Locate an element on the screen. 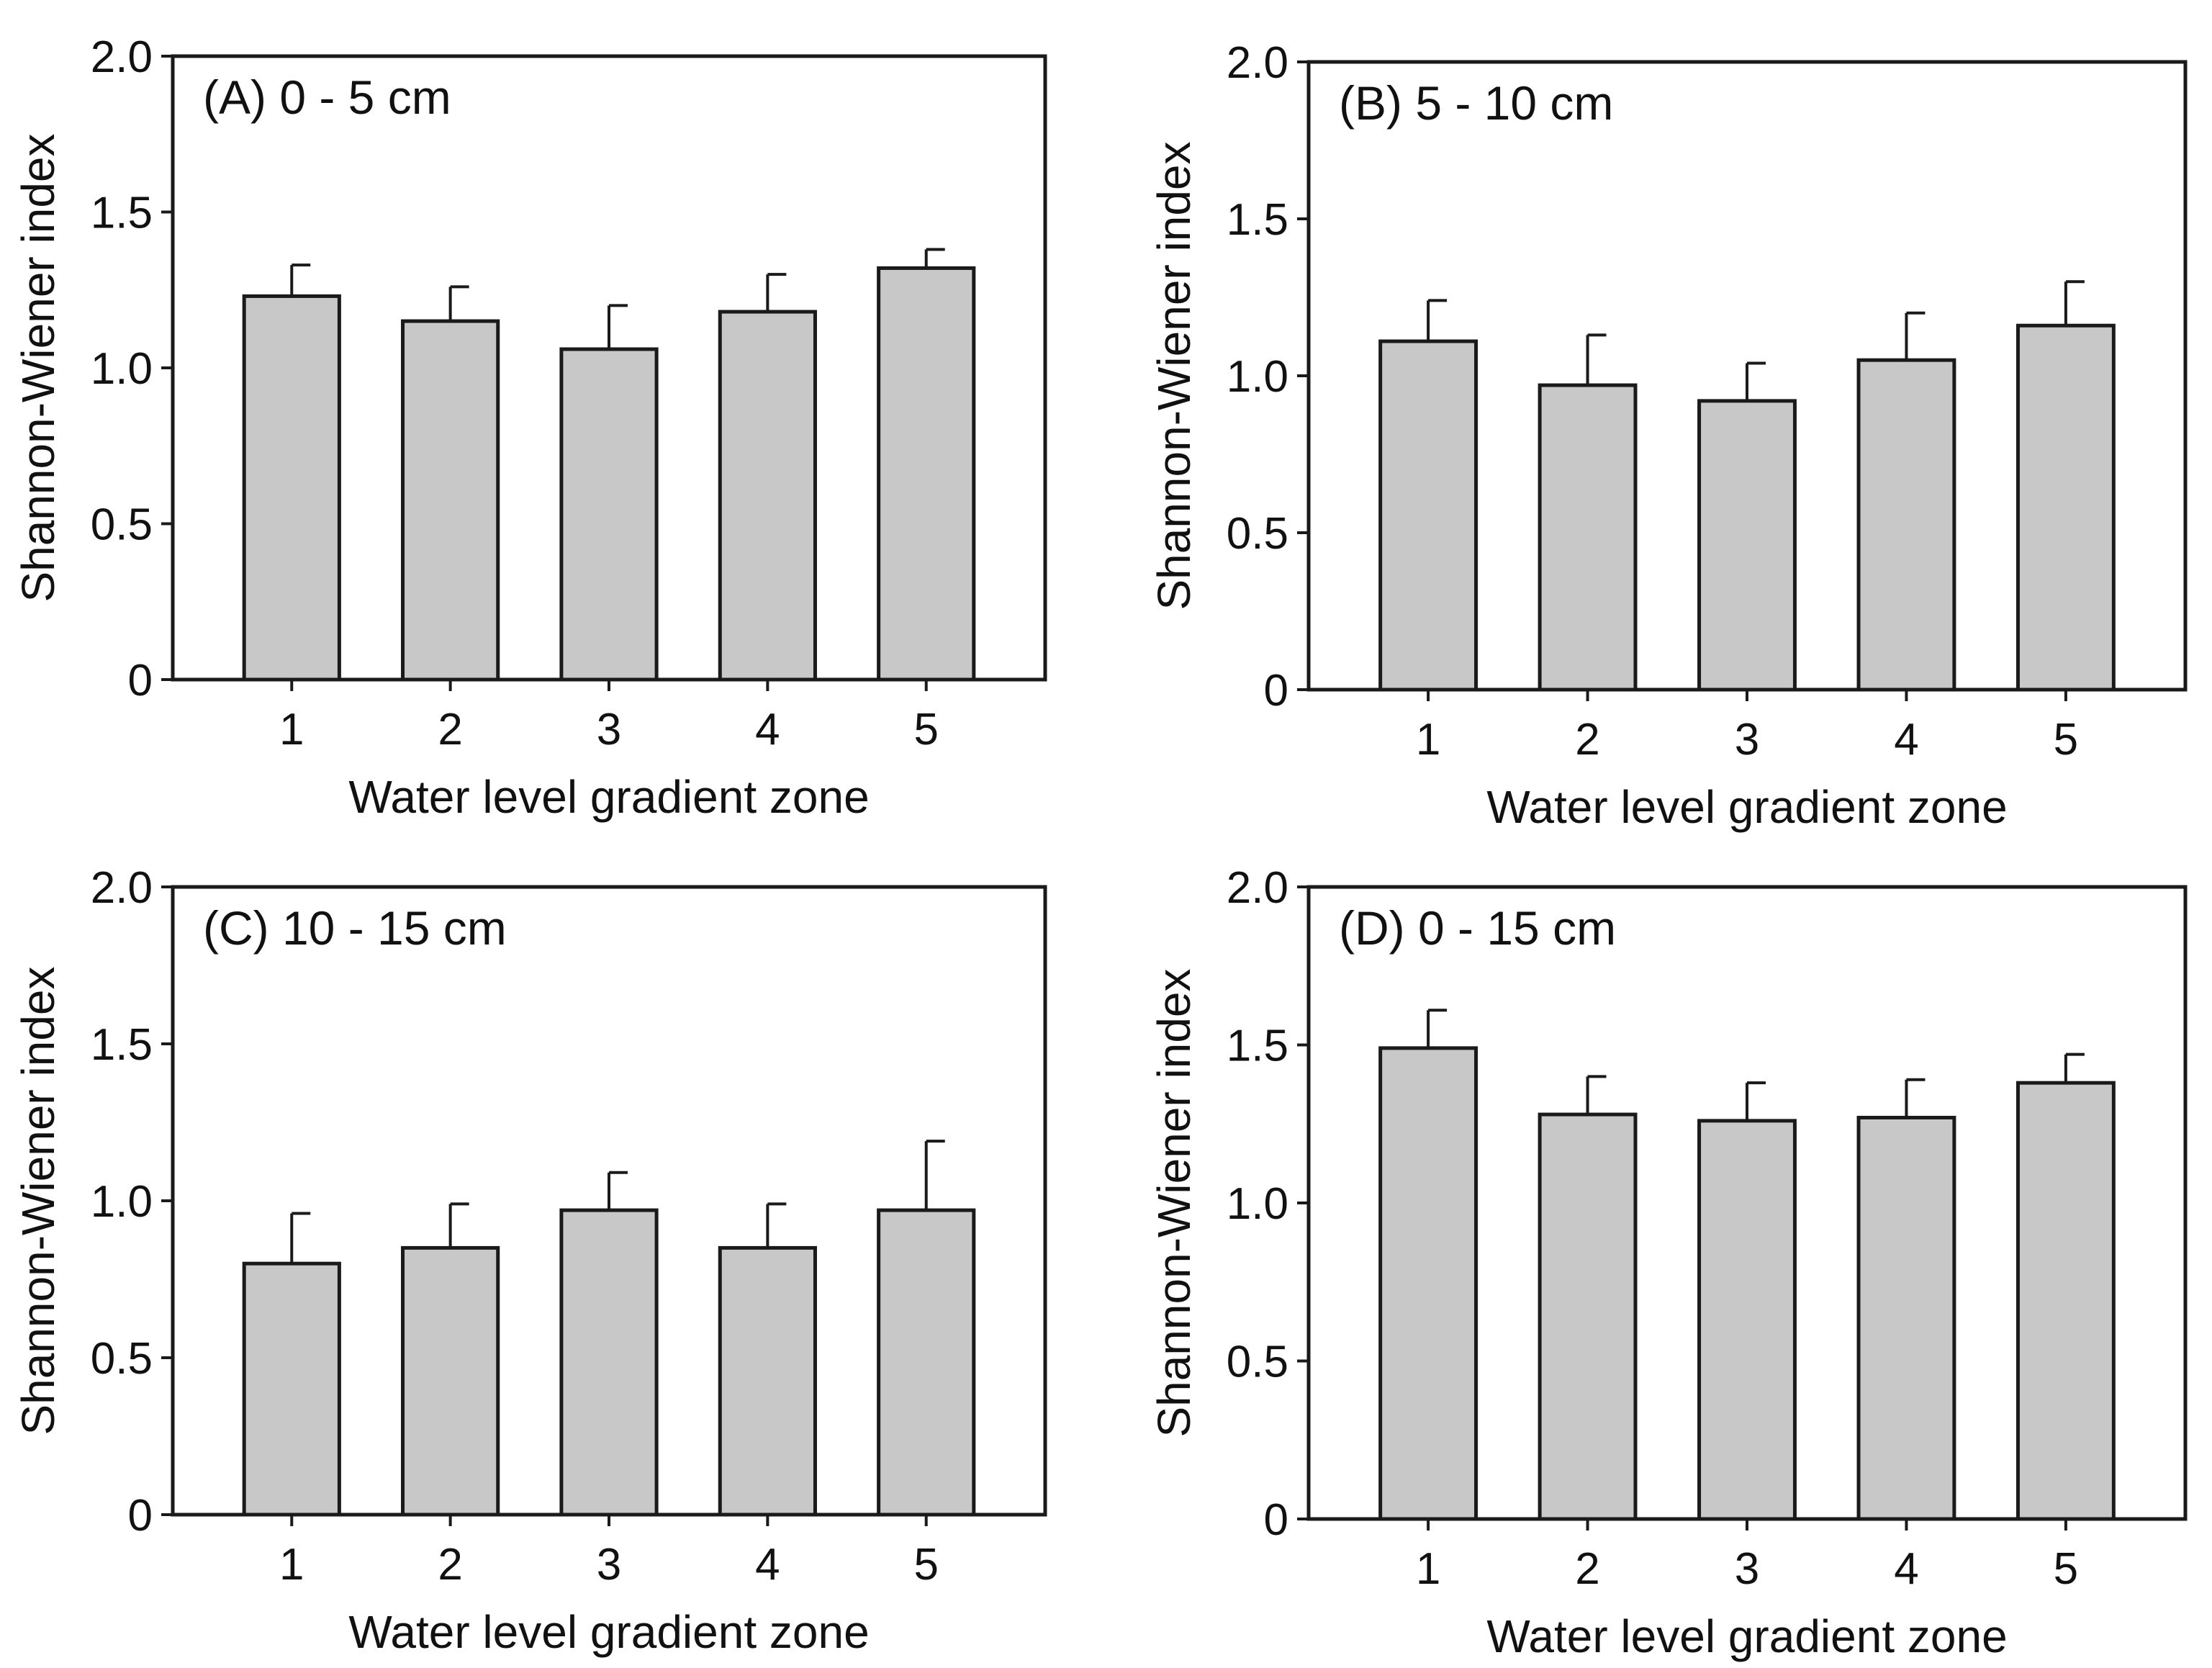  panel-title: (B) 5 - 10 cm is located at coordinates (1476, 103).